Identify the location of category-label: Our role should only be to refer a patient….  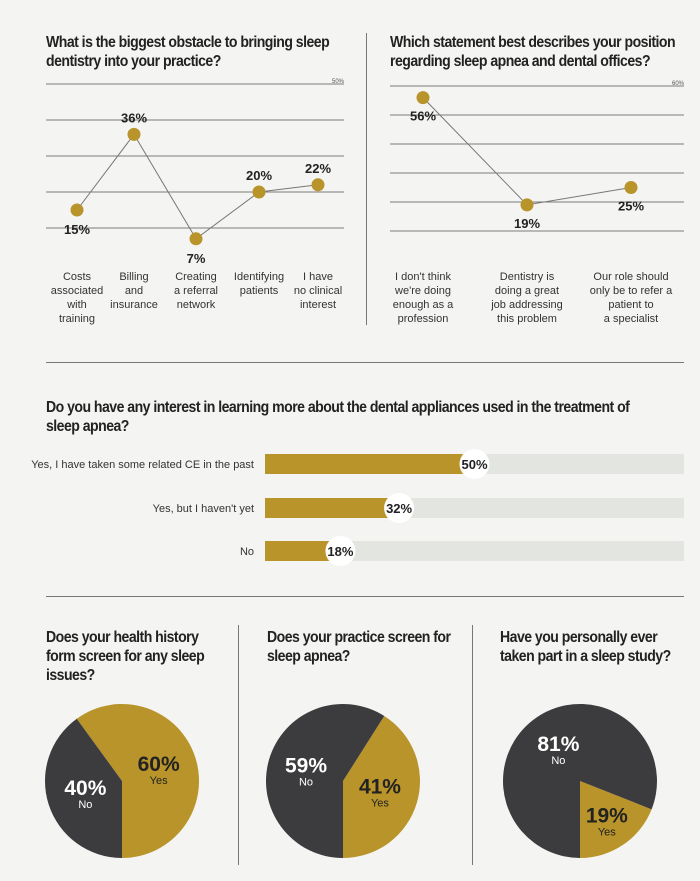
(631, 298).